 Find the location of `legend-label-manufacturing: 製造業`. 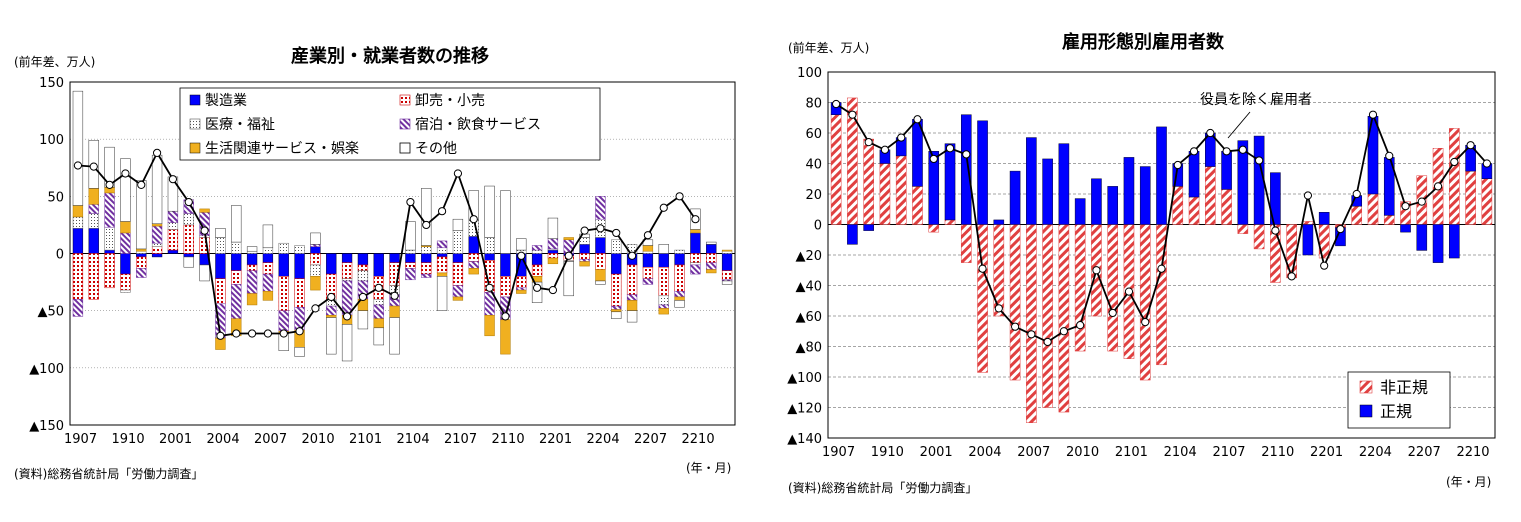

legend-label-manufacturing: 製造業 is located at coordinates (226, 101).